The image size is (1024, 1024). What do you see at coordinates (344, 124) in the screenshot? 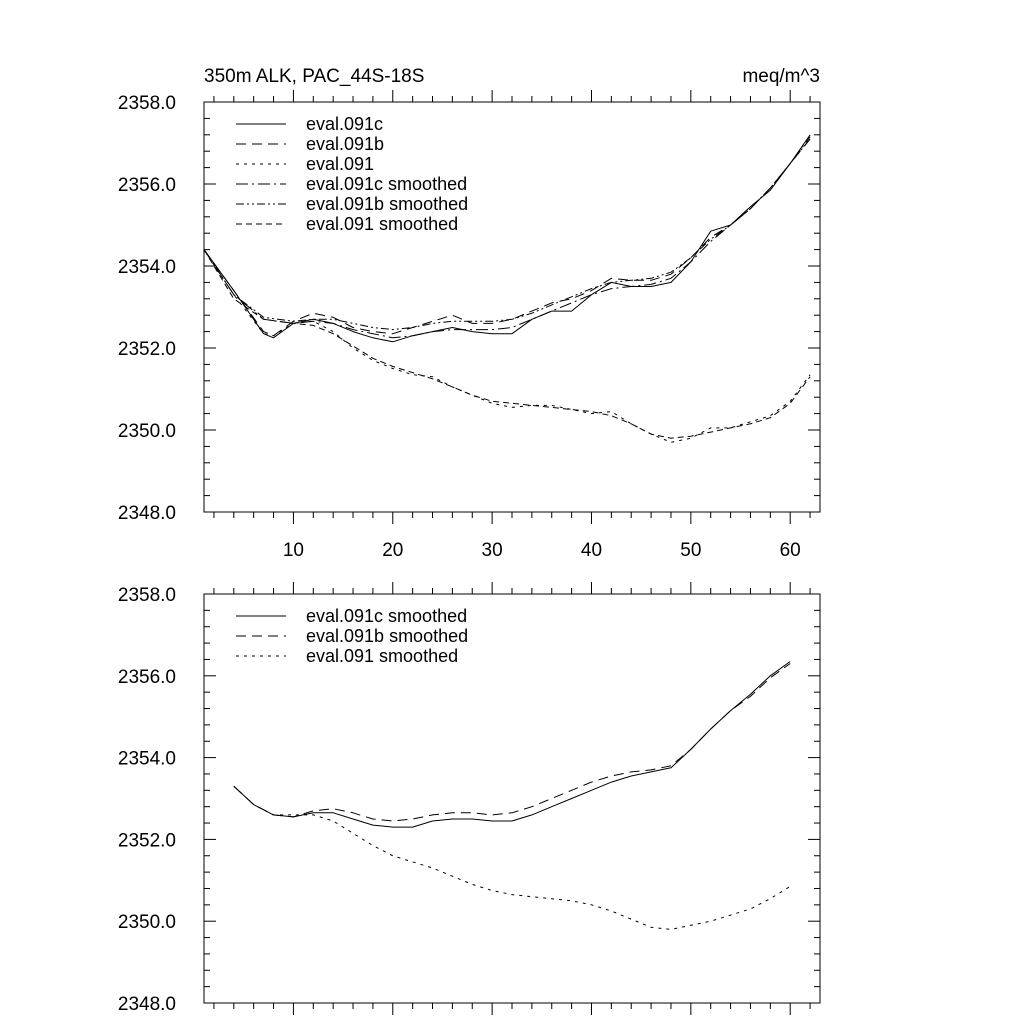
I see `legend-label: eval.091c` at bounding box center [344, 124].